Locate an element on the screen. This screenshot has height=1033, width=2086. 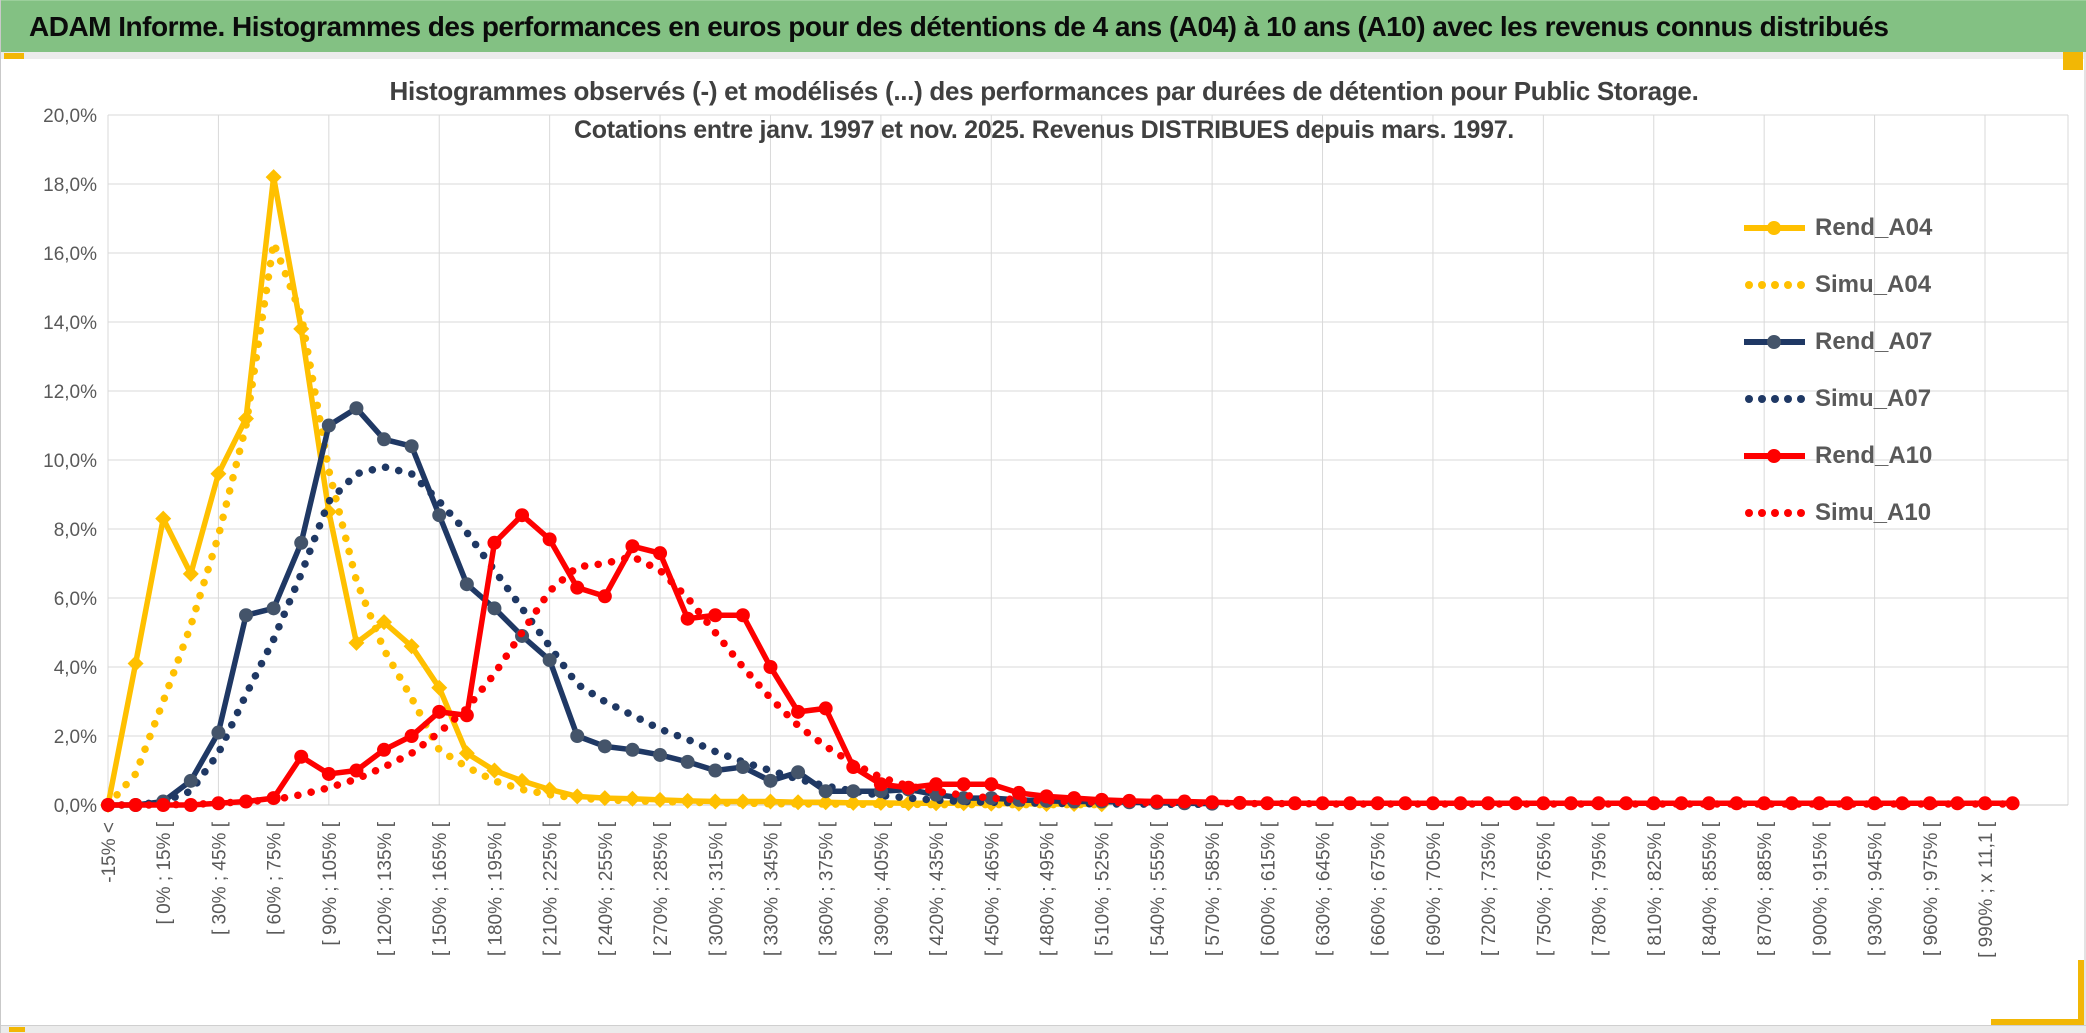
x-tick-label: [ 840% ; 855% [ is located at coordinates (1710, 888).